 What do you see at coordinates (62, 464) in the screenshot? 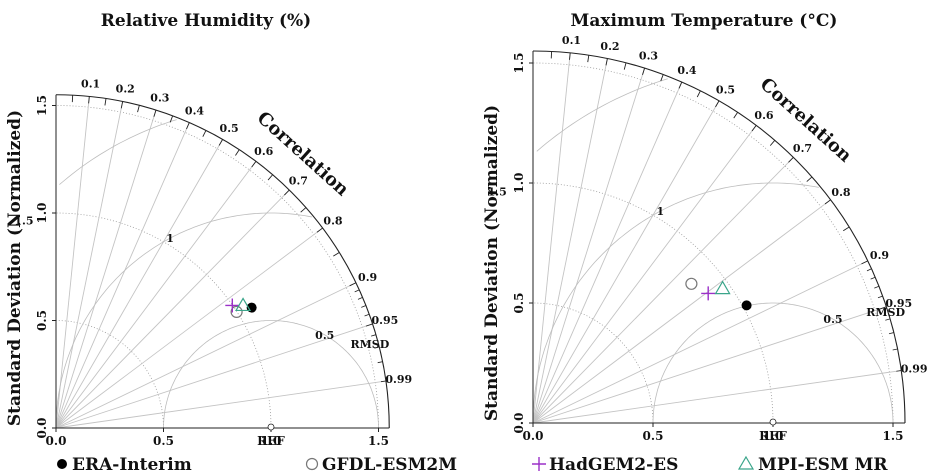
I see `legend-symbol-filled-circle` at bounding box center [62, 464].